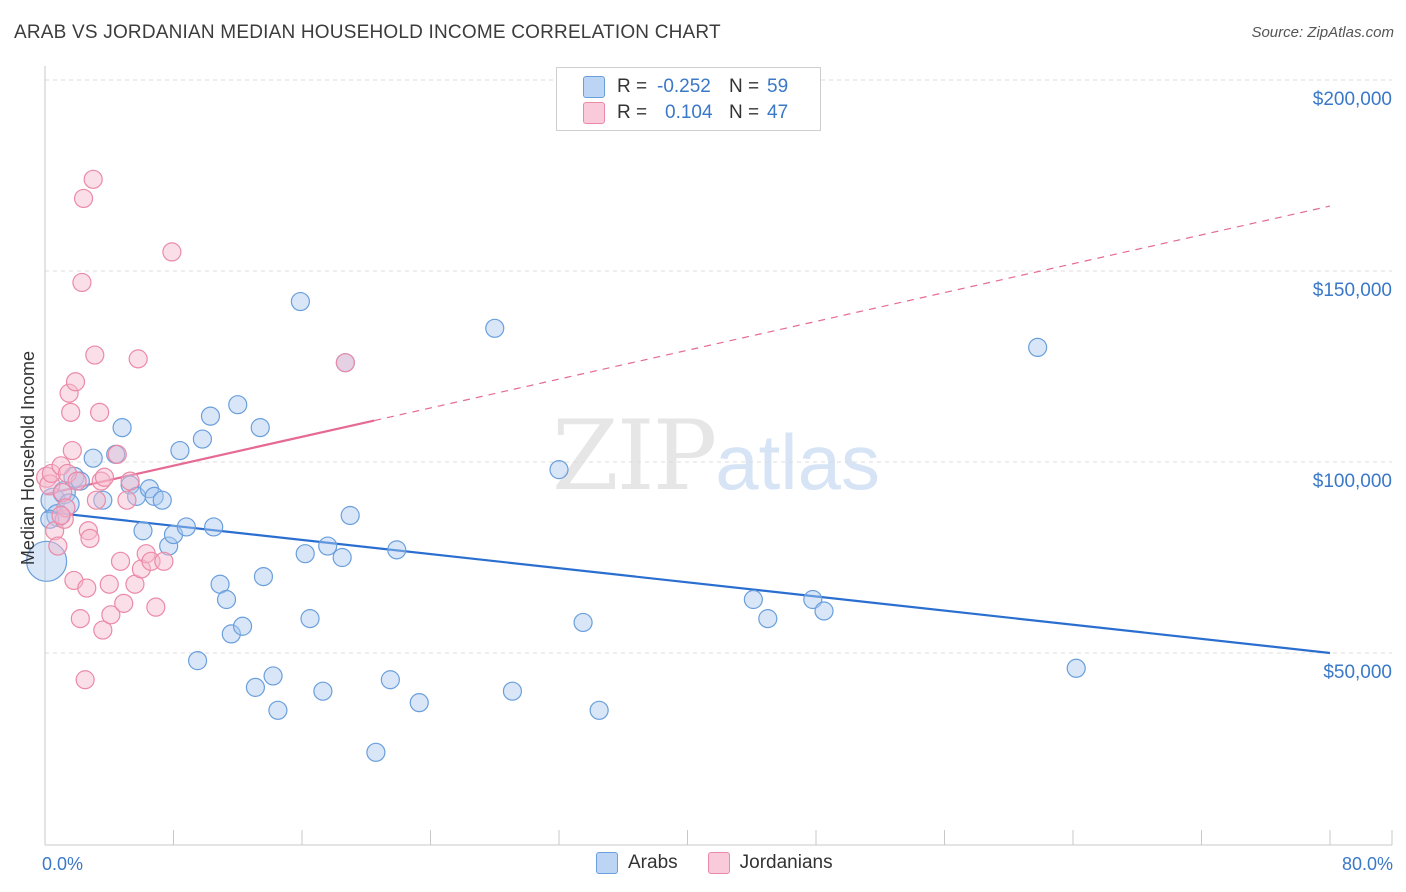 The image size is (1406, 892). I want to click on jordanians-legend-label: Jordanians, so click(786, 862).